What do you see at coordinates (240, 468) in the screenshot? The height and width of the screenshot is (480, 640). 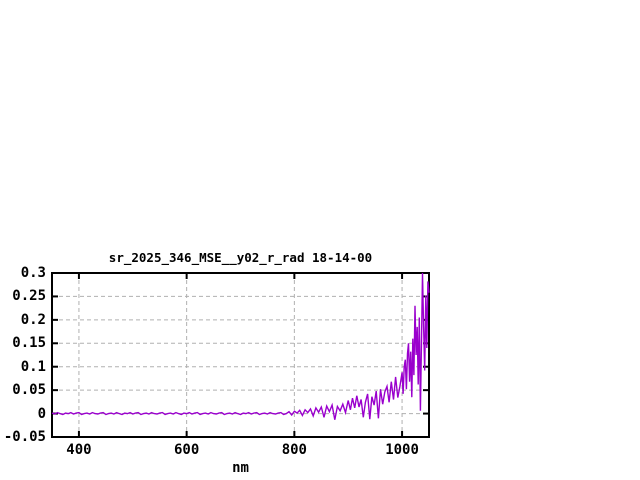 I see `x-axis-label: nm` at bounding box center [240, 468].